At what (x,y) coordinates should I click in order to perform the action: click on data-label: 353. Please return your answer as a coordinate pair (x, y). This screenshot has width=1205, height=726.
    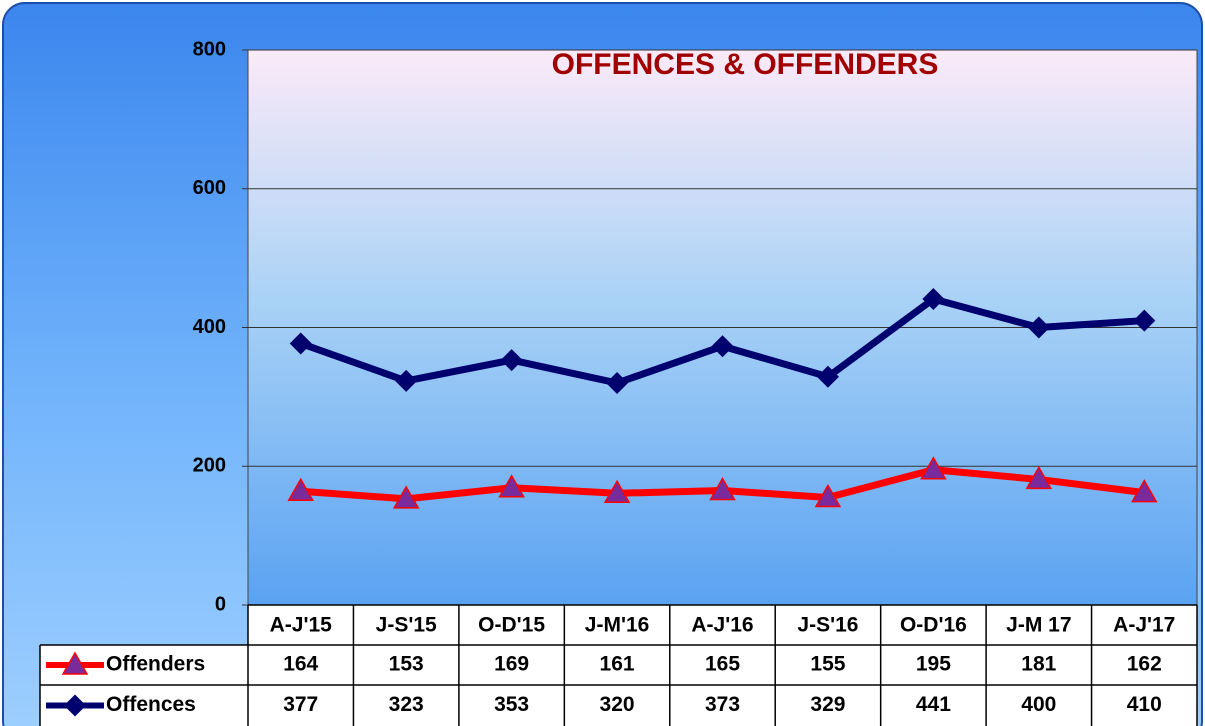
    Looking at the image, I should click on (511, 704).